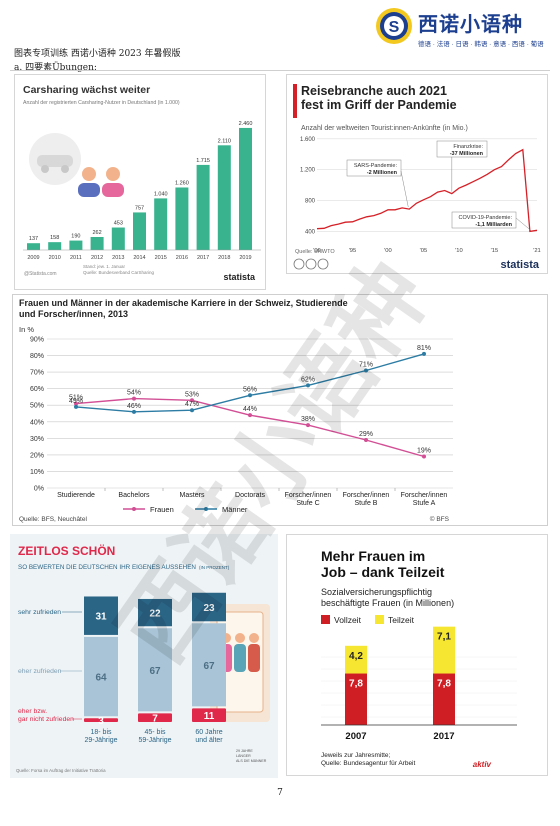 This screenshot has width=560, height=826. I want to click on legend-label: Frauen, so click(162, 509).